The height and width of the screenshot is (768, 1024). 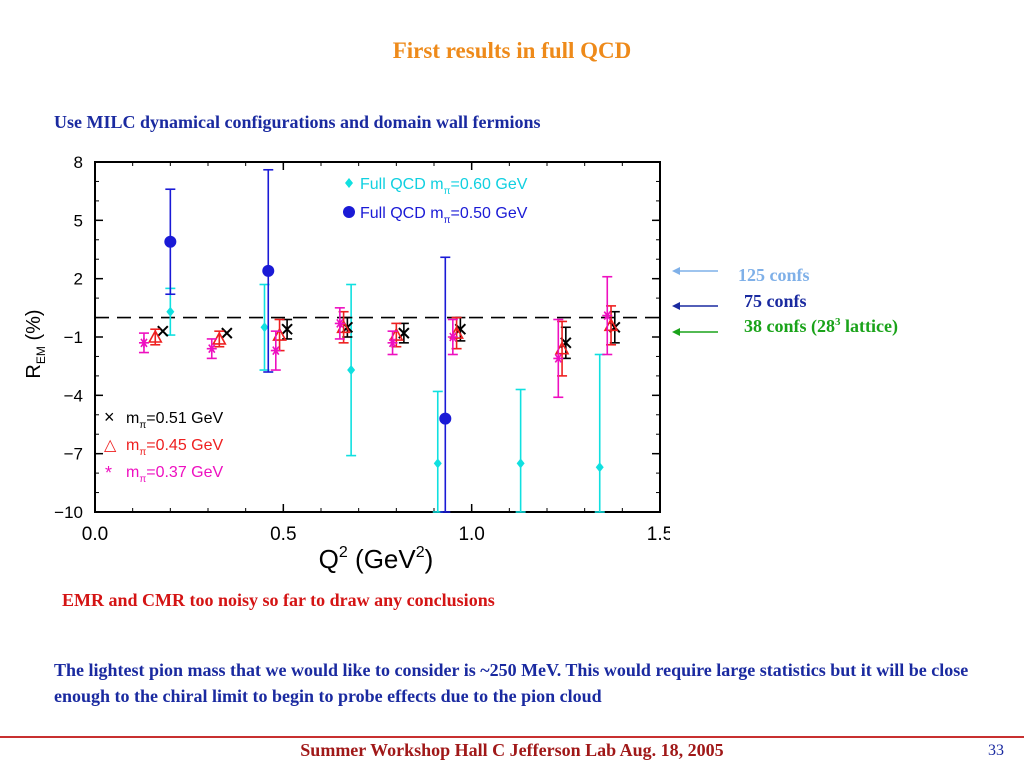 What do you see at coordinates (349, 212) in the screenshot?
I see `legend-circle-marker` at bounding box center [349, 212].